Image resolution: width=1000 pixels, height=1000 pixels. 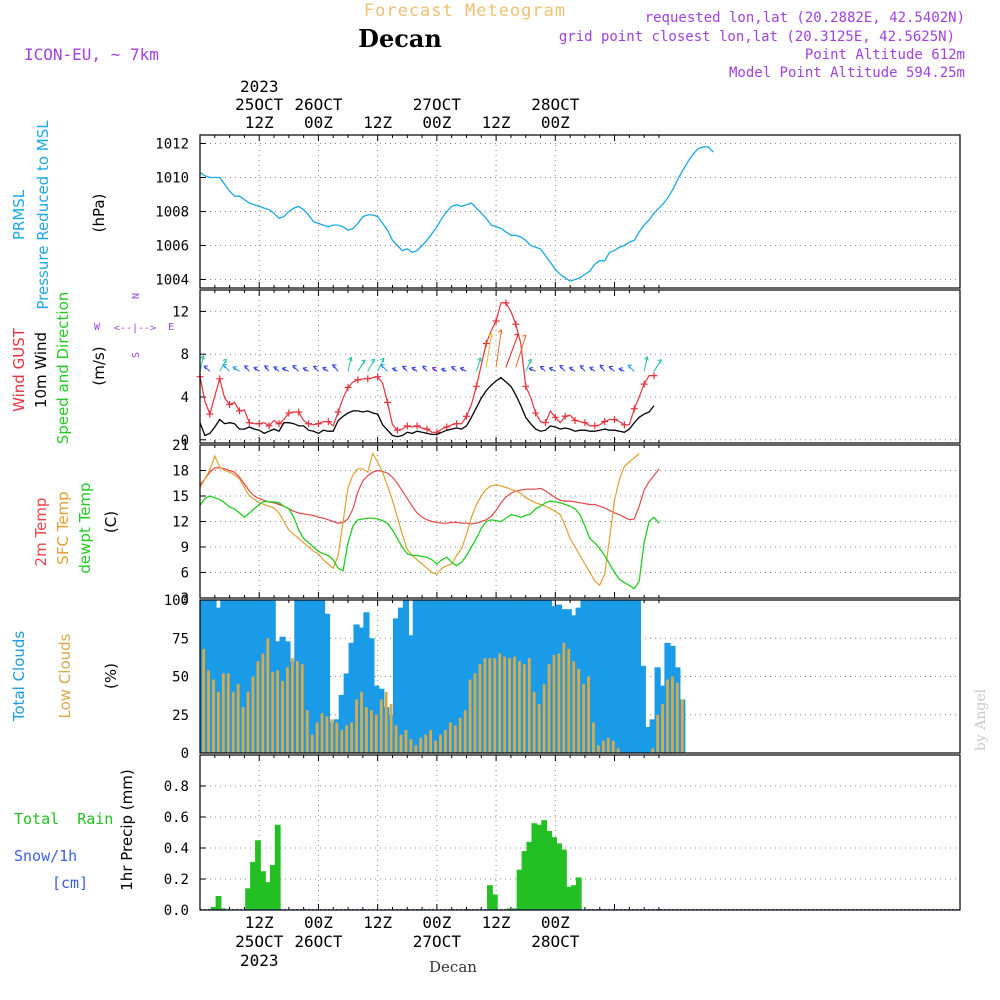 I want to click on y-tick-label: 1008, so click(x=172, y=213).